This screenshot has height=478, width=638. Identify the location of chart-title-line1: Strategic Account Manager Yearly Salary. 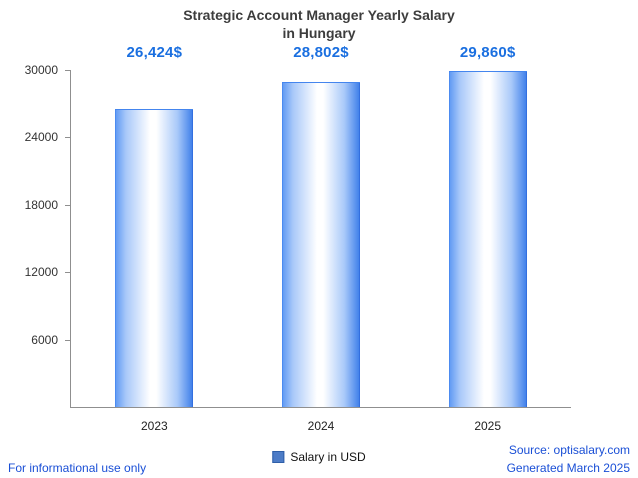
(319, 15).